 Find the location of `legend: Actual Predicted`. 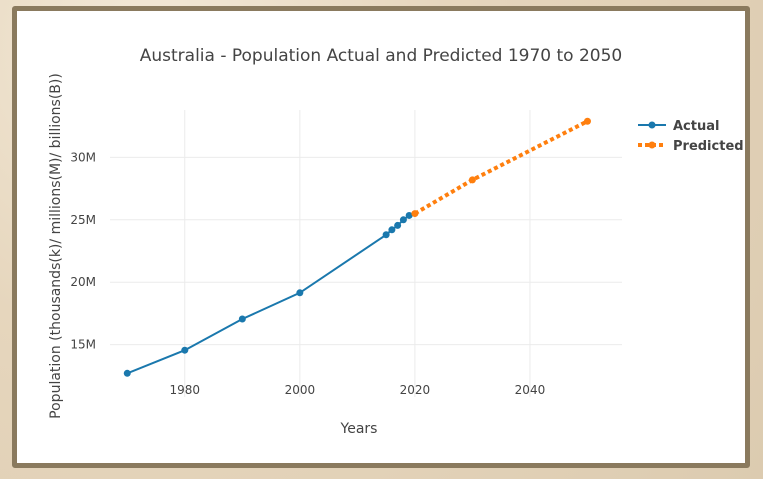

legend: Actual Predicted is located at coordinates (691, 136).